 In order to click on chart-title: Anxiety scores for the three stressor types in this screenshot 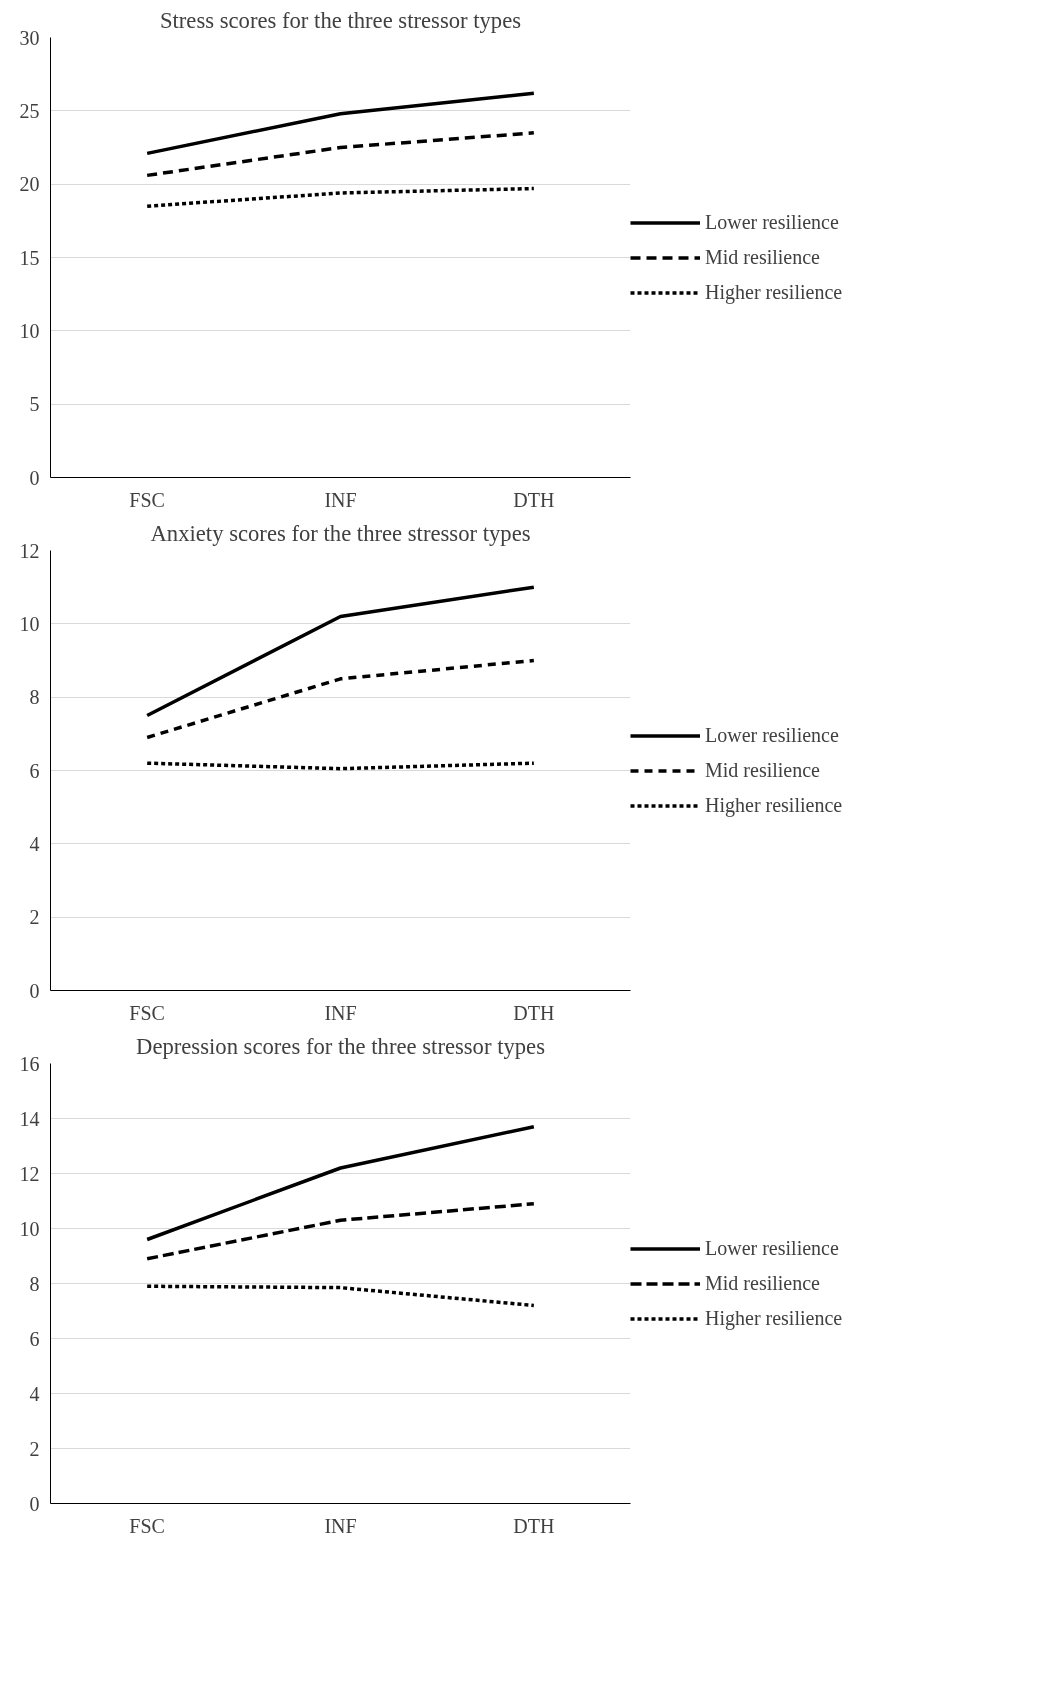, I will do `click(340, 533)`.